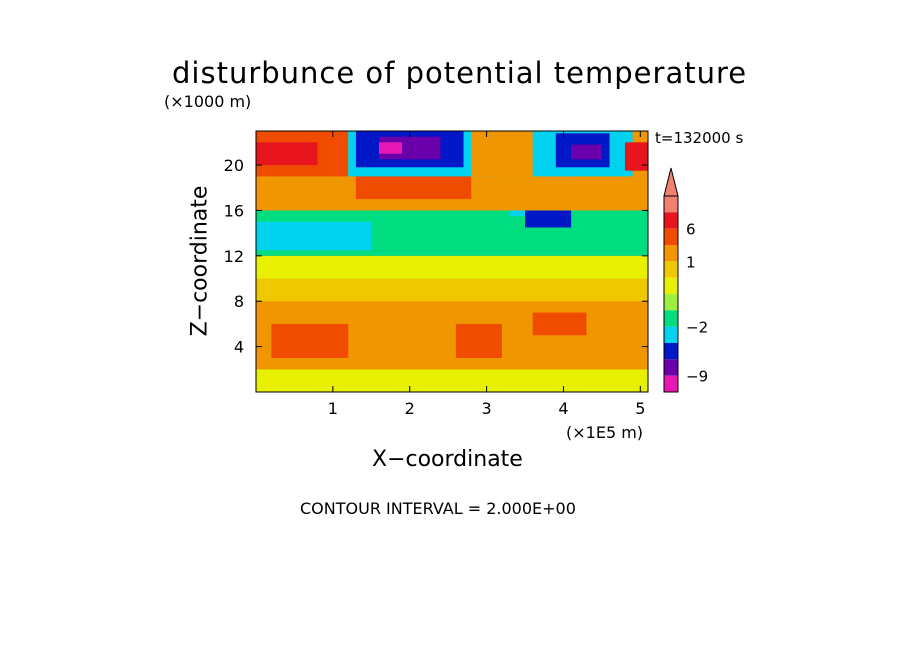 The width and height of the screenshot is (904, 654). Describe the element at coordinates (640, 408) in the screenshot. I see `x-tick-label: 5` at that location.